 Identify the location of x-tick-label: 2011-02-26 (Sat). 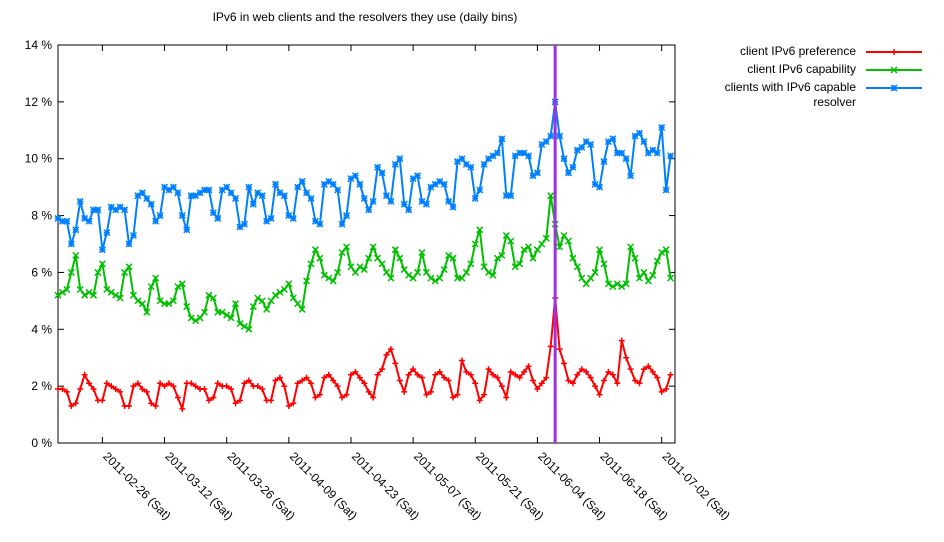
(136, 485).